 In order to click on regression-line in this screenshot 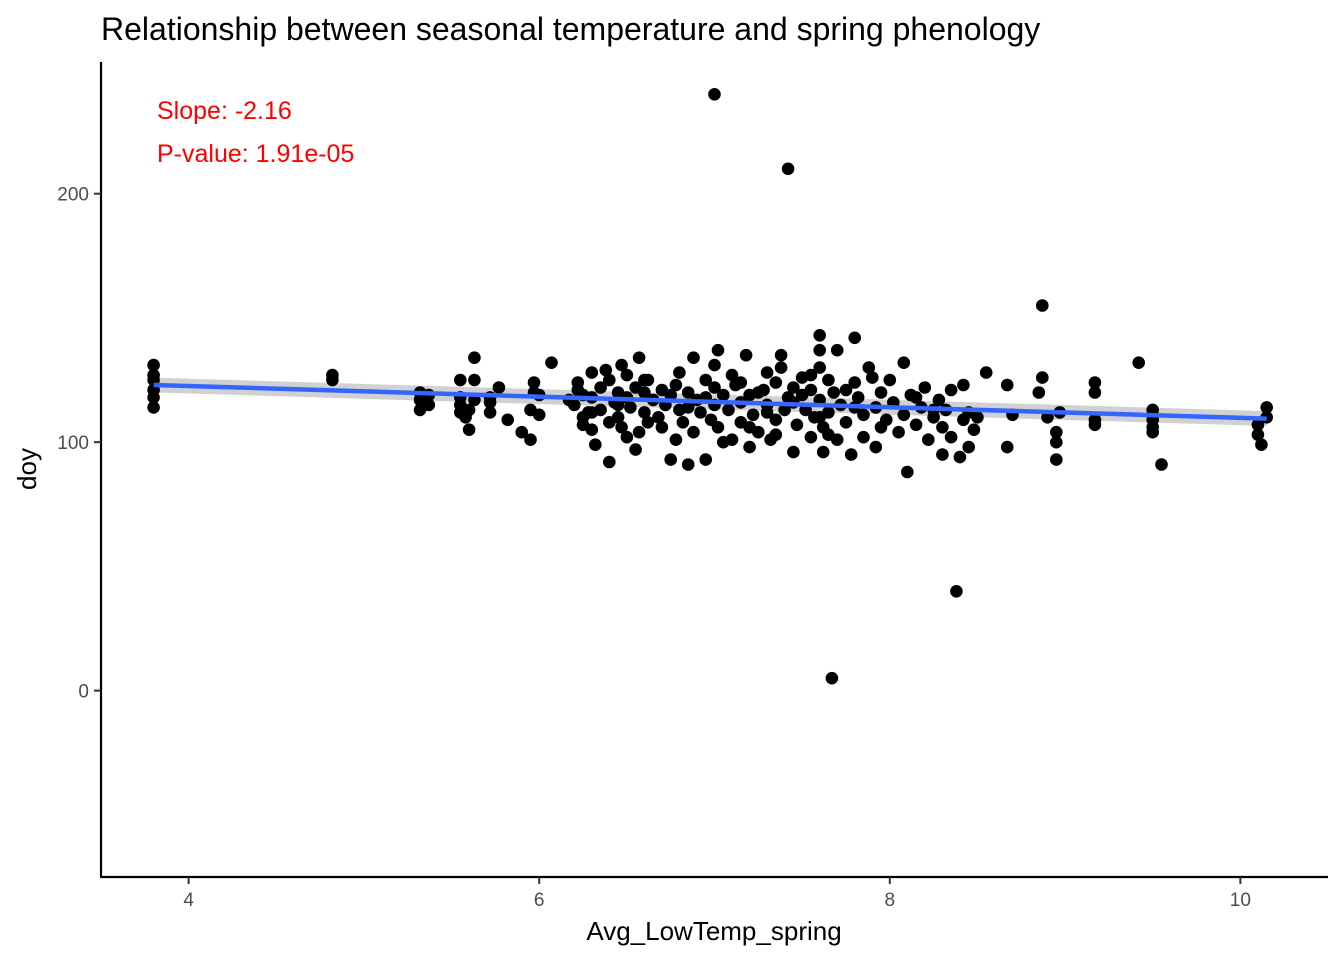, I will do `click(710, 401)`.